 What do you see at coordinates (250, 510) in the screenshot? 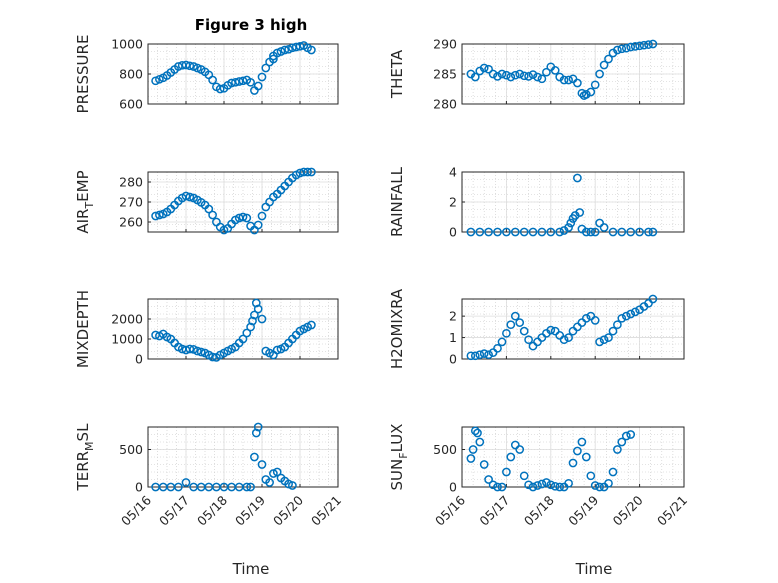
I see `x-tick-label: 05/19` at bounding box center [250, 510].